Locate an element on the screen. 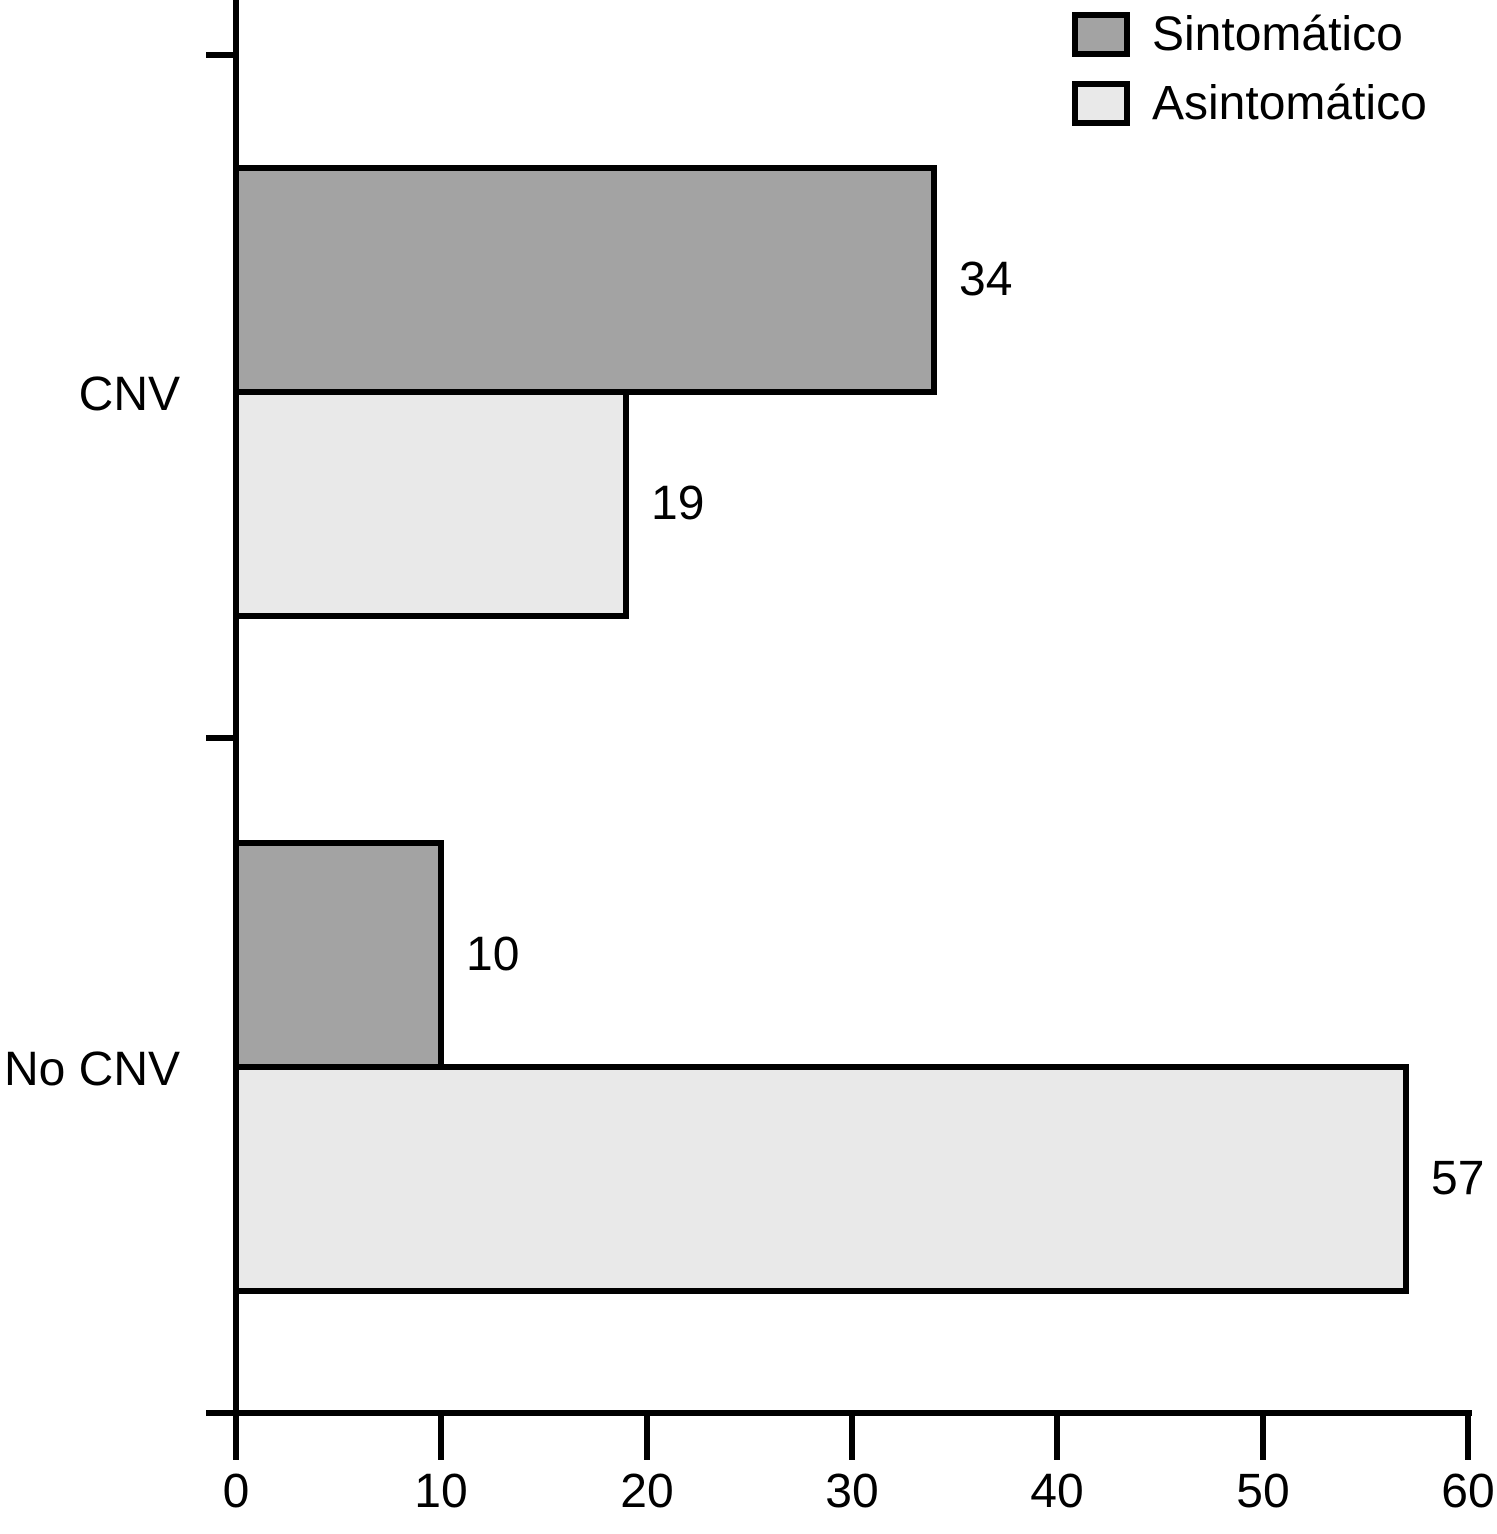 The image size is (1497, 1534). x-axis-tick-label: 50 is located at coordinates (1263, 1491).